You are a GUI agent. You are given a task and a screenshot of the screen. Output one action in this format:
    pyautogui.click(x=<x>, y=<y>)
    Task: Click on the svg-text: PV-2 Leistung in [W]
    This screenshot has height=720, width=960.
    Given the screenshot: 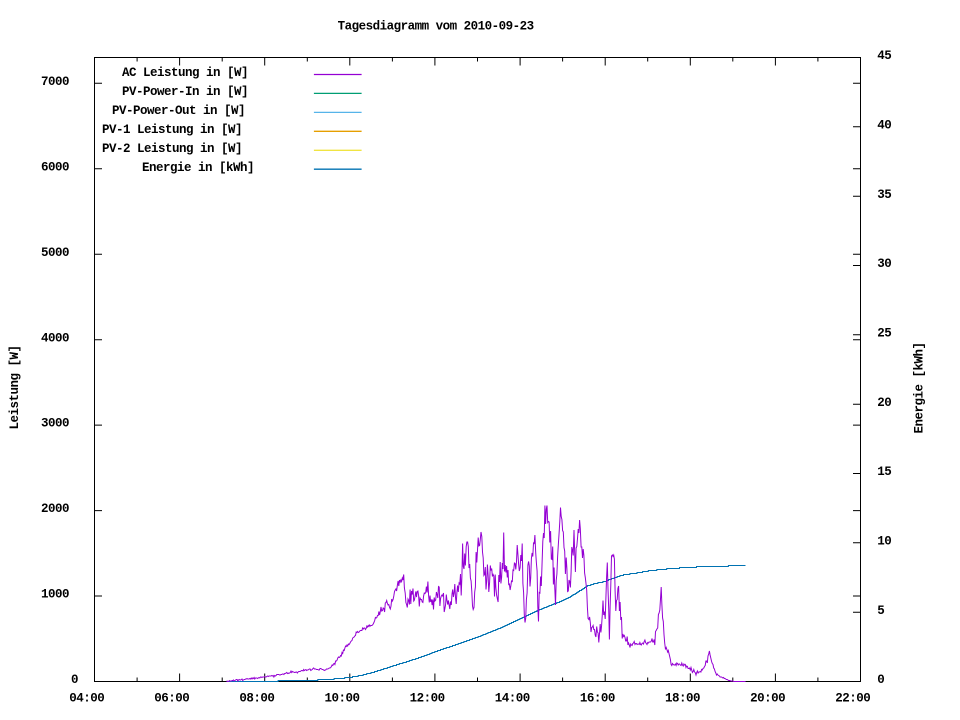 What is the action you would take?
    pyautogui.click(x=172, y=149)
    